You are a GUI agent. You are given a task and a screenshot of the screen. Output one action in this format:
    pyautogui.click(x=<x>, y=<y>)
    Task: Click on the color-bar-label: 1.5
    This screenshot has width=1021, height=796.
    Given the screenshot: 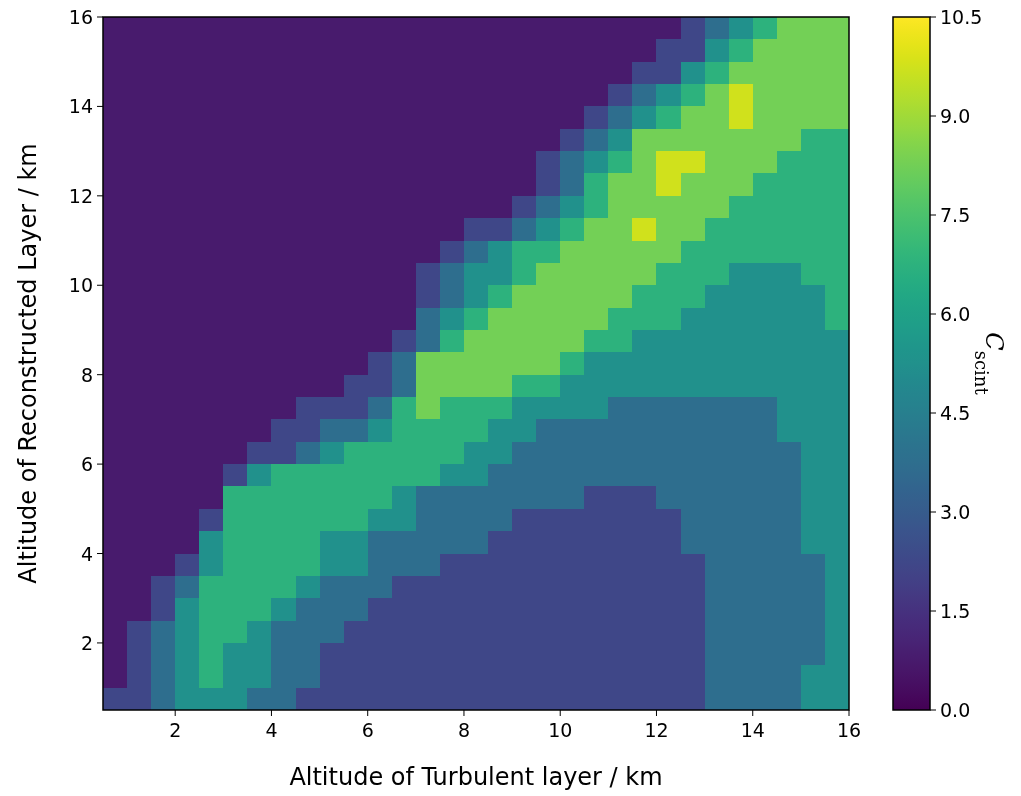 What is the action you would take?
    pyautogui.click(x=955, y=611)
    